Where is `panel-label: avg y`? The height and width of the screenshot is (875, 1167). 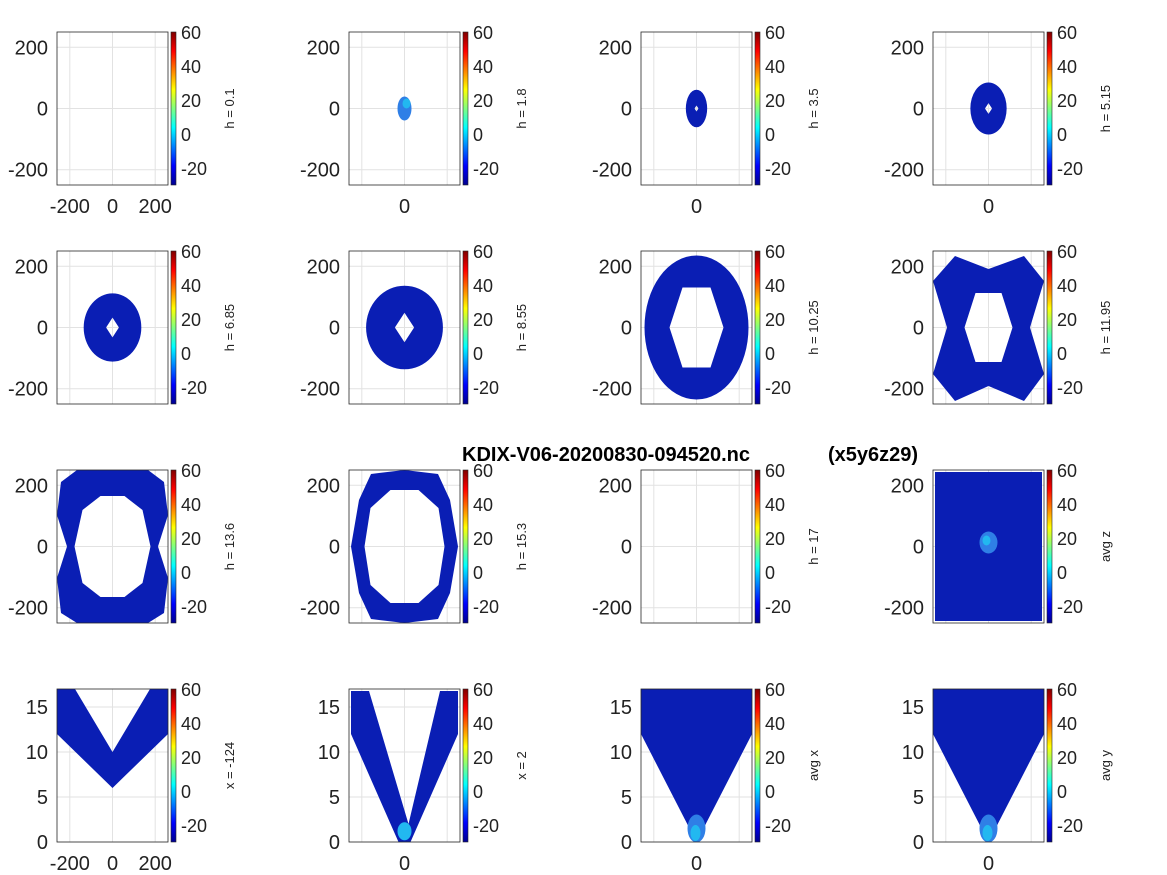 panel-label: avg y is located at coordinates (1105, 765).